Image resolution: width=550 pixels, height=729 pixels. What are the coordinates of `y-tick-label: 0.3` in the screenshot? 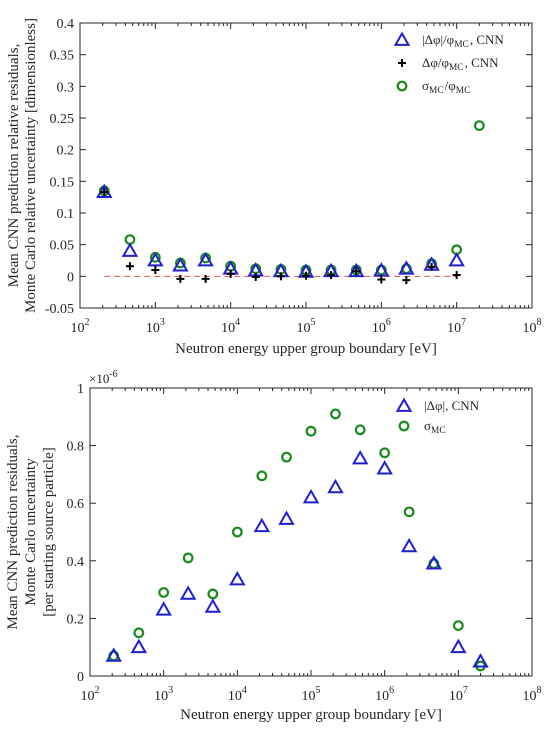 It's located at (66, 87).